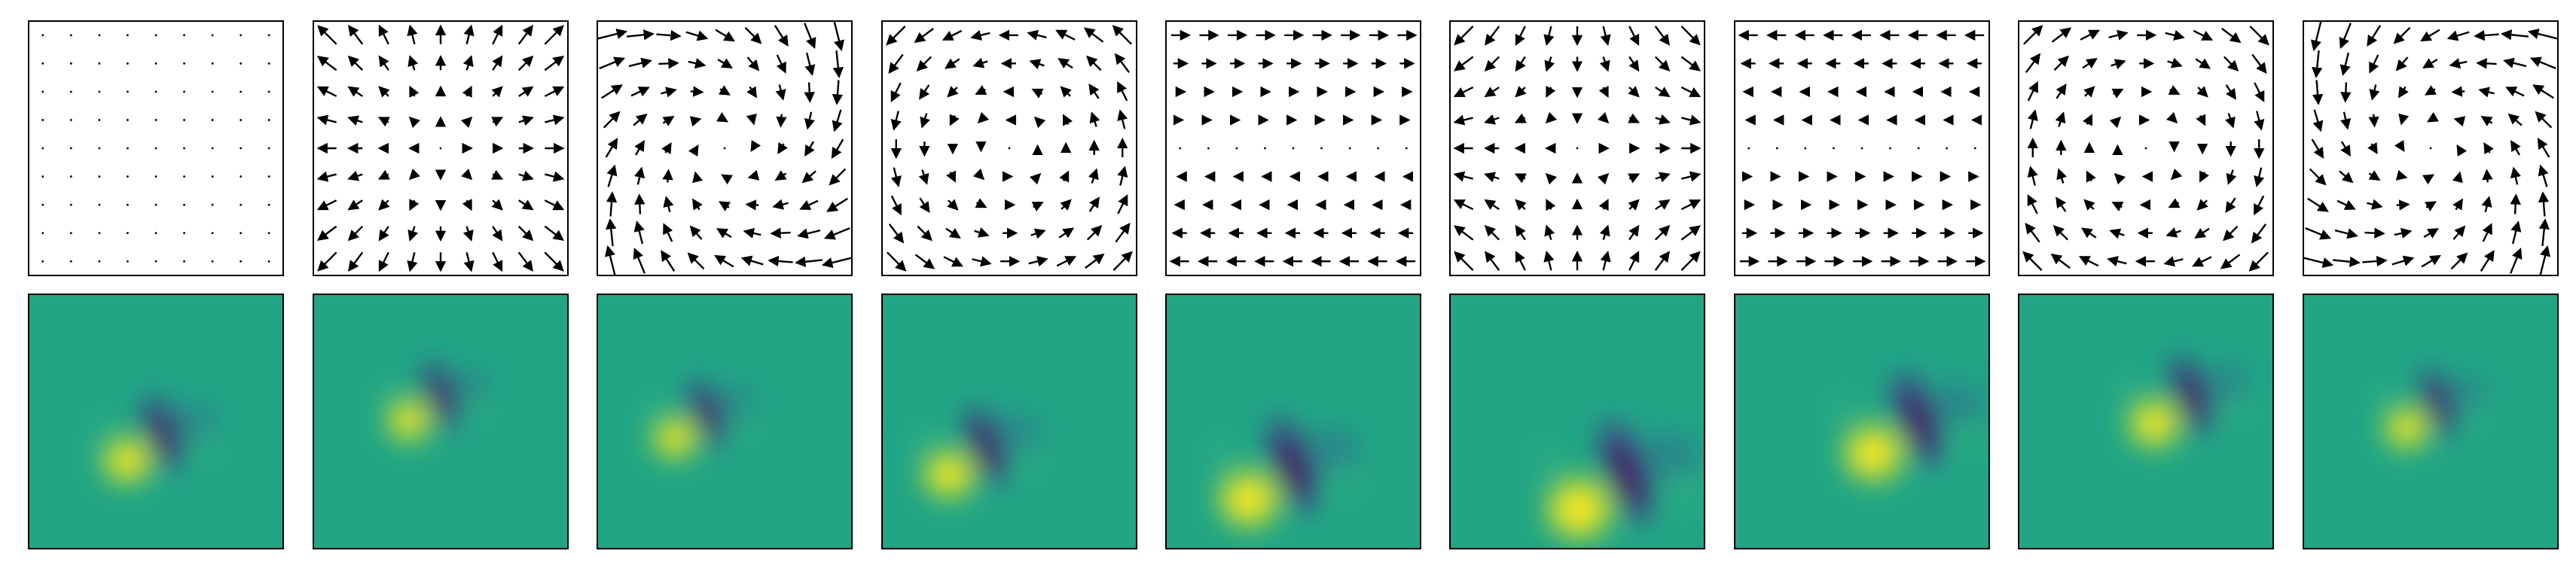 The height and width of the screenshot is (572, 2576). What do you see at coordinates (1862, 422) in the screenshot?
I see `heatmap-frame` at bounding box center [1862, 422].